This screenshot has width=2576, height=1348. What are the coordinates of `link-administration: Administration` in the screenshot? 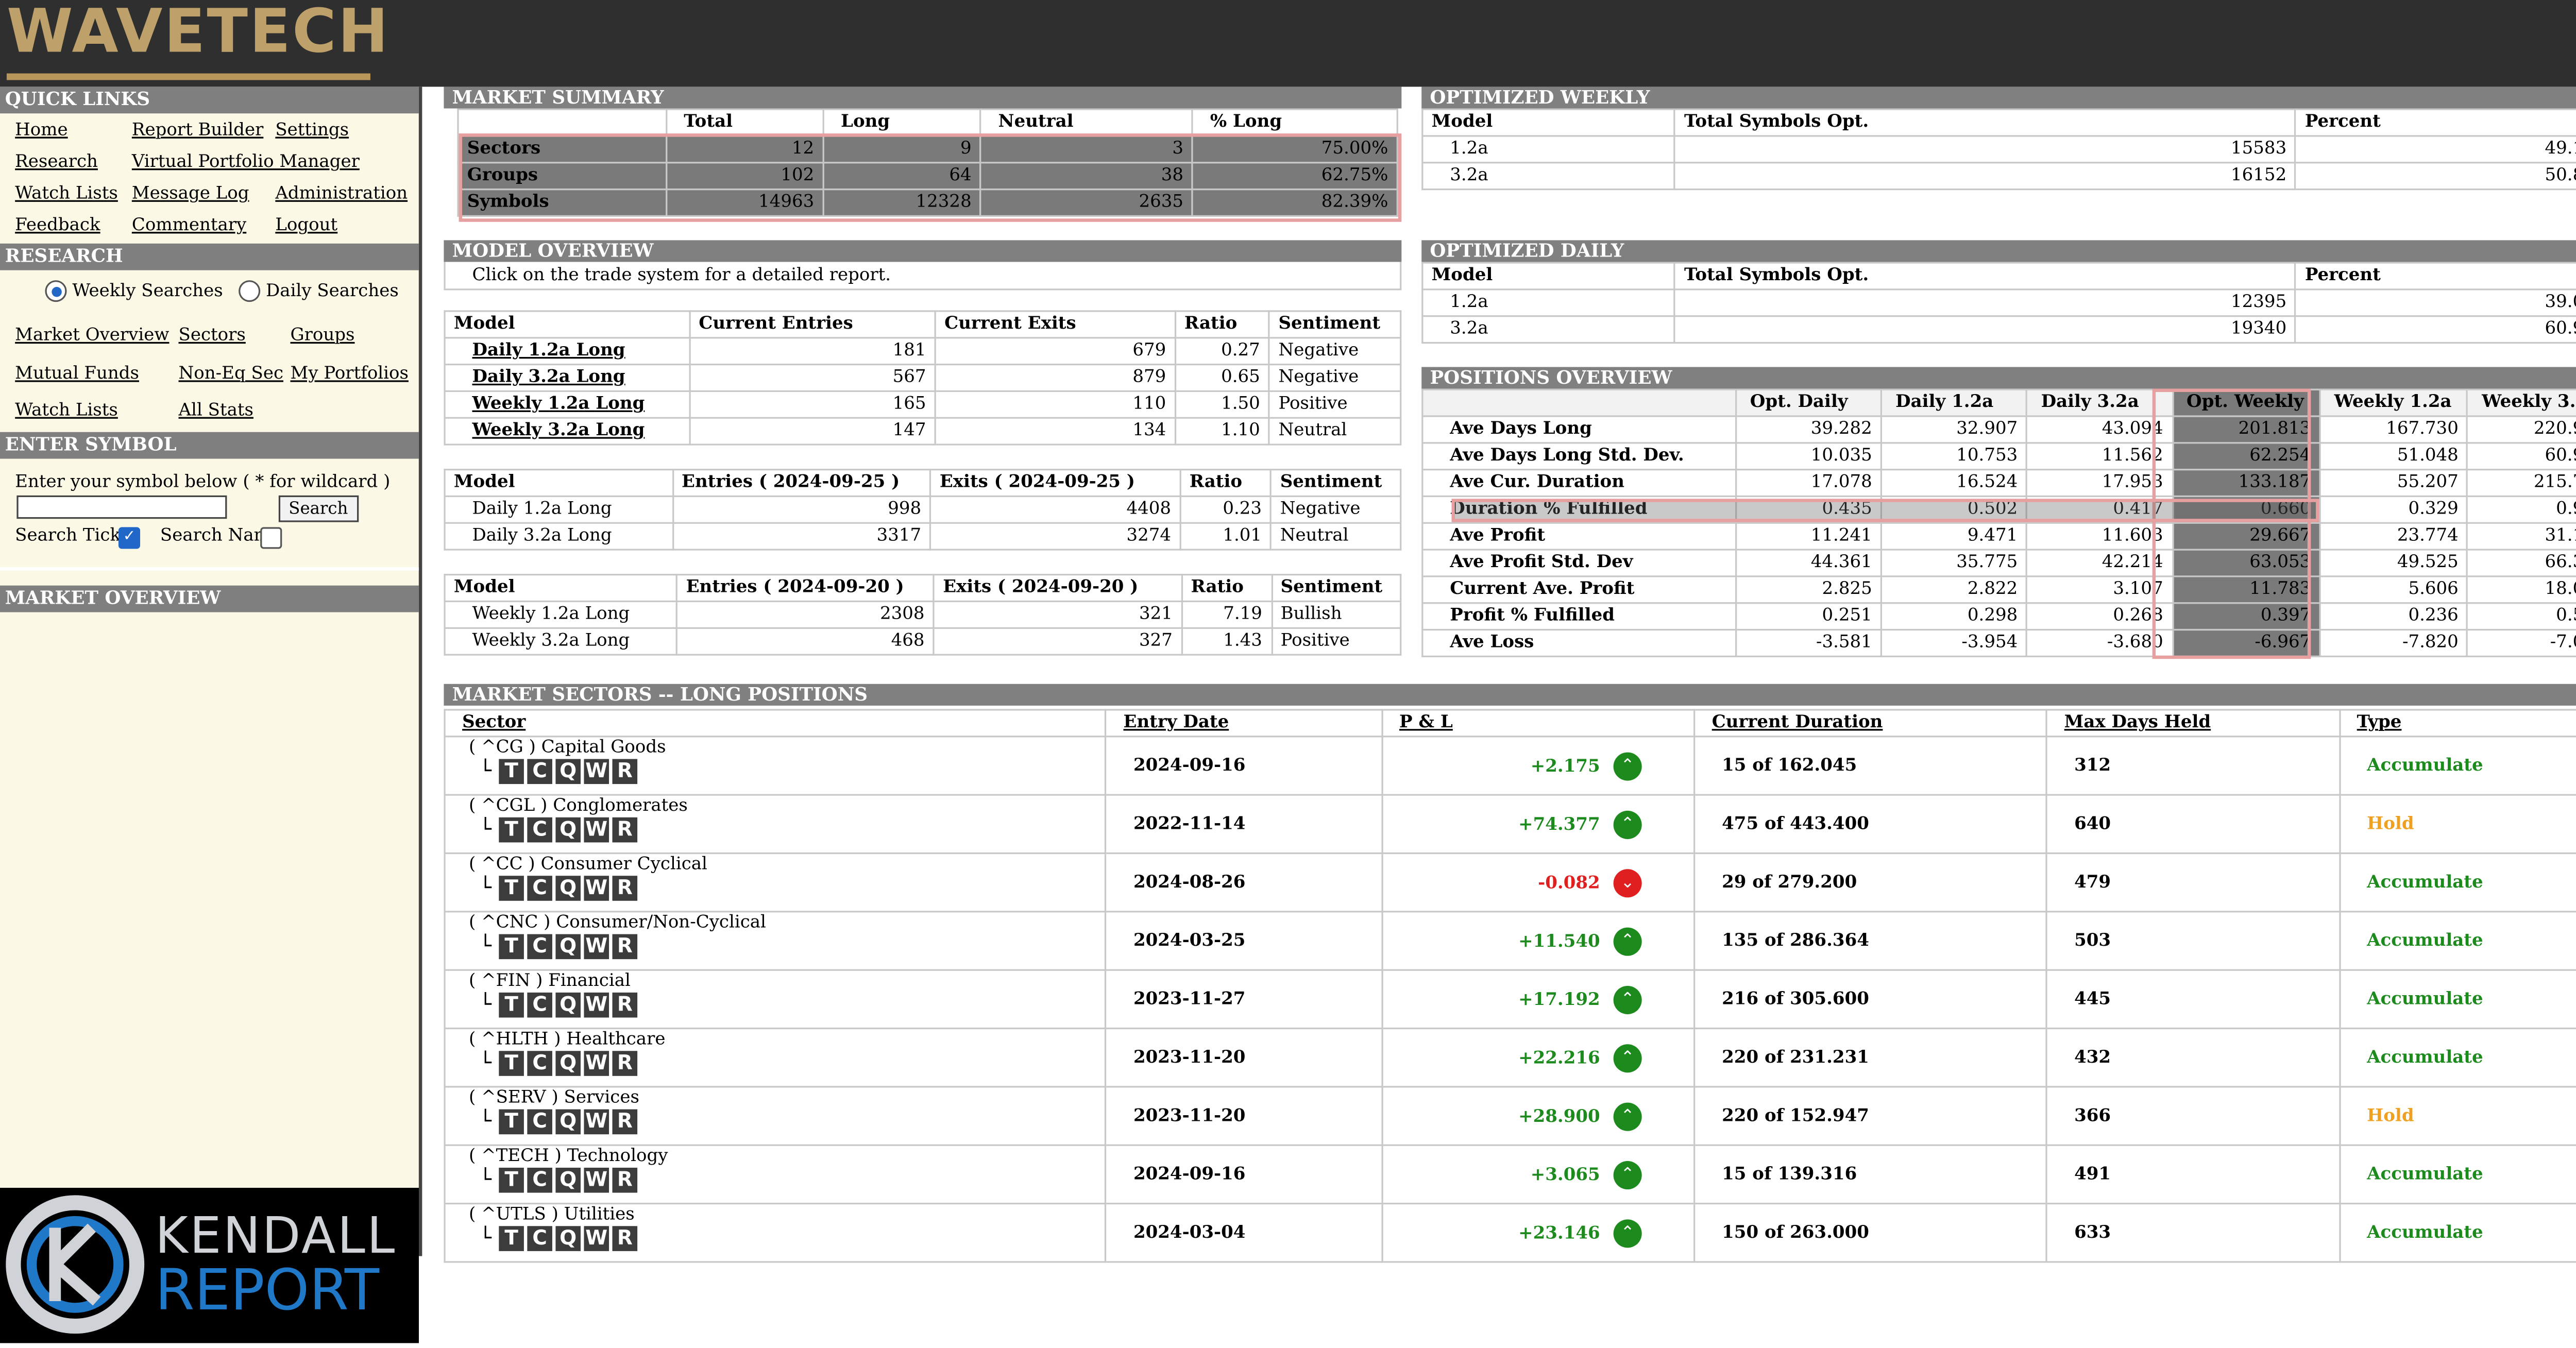 It's located at (341, 193).